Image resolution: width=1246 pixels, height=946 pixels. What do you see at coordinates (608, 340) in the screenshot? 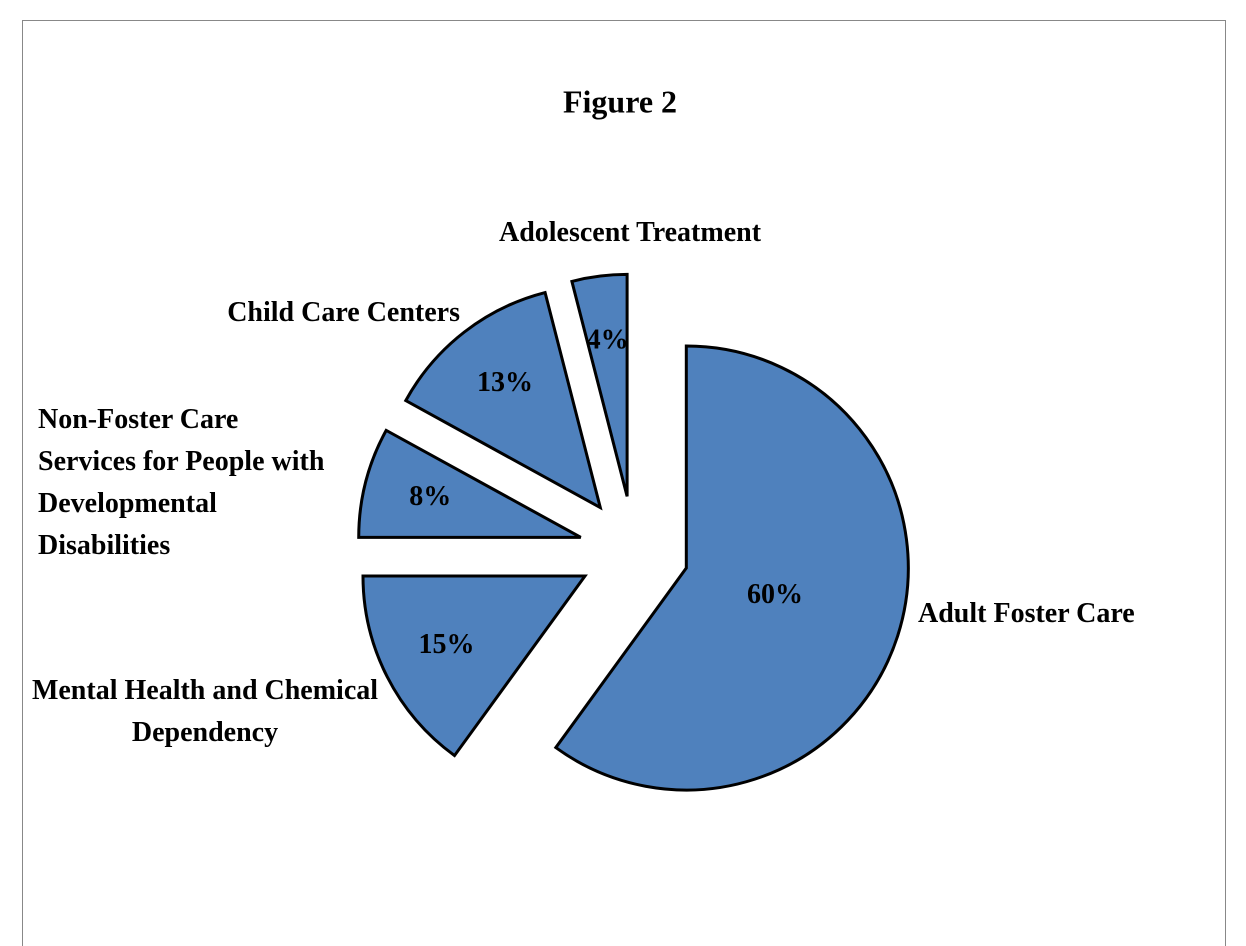
I see `value-label: 4%` at bounding box center [608, 340].